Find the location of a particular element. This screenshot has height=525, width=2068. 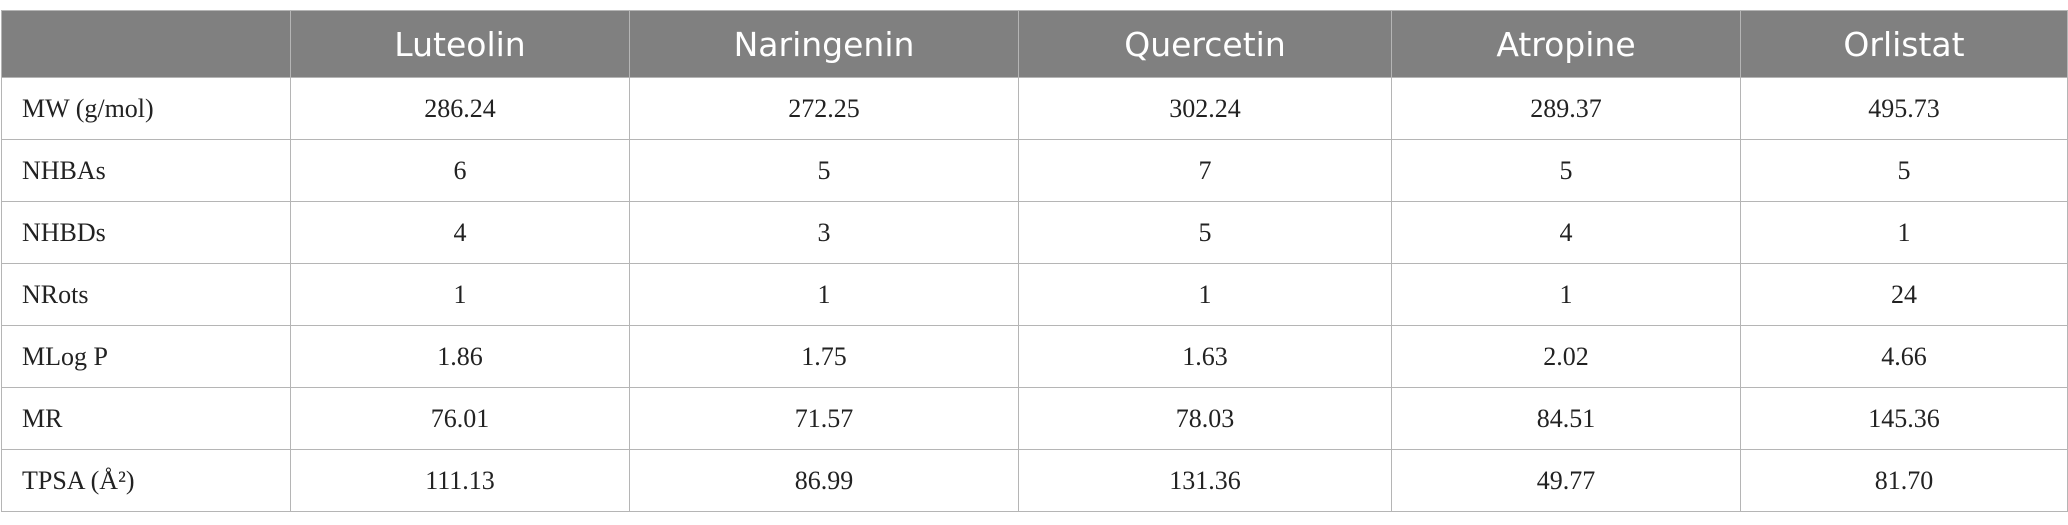

table-row: NRots 1 1 1 1 24 is located at coordinates (1034, 294).